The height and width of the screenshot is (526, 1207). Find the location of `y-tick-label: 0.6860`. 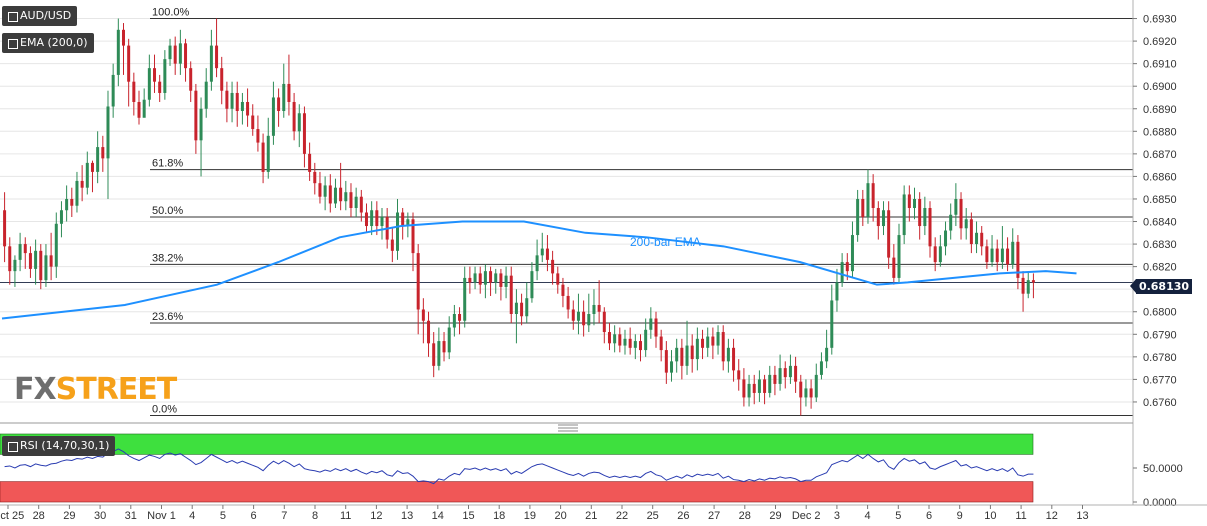

y-tick-label: 0.6860 is located at coordinates (1160, 177).